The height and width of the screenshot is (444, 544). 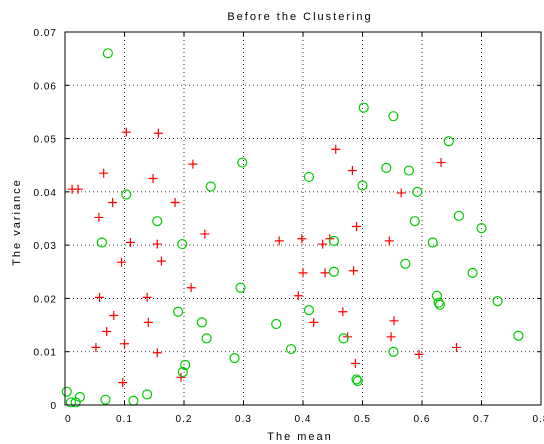 What do you see at coordinates (53, 406) in the screenshot?
I see `y-tick-label: 0` at bounding box center [53, 406].